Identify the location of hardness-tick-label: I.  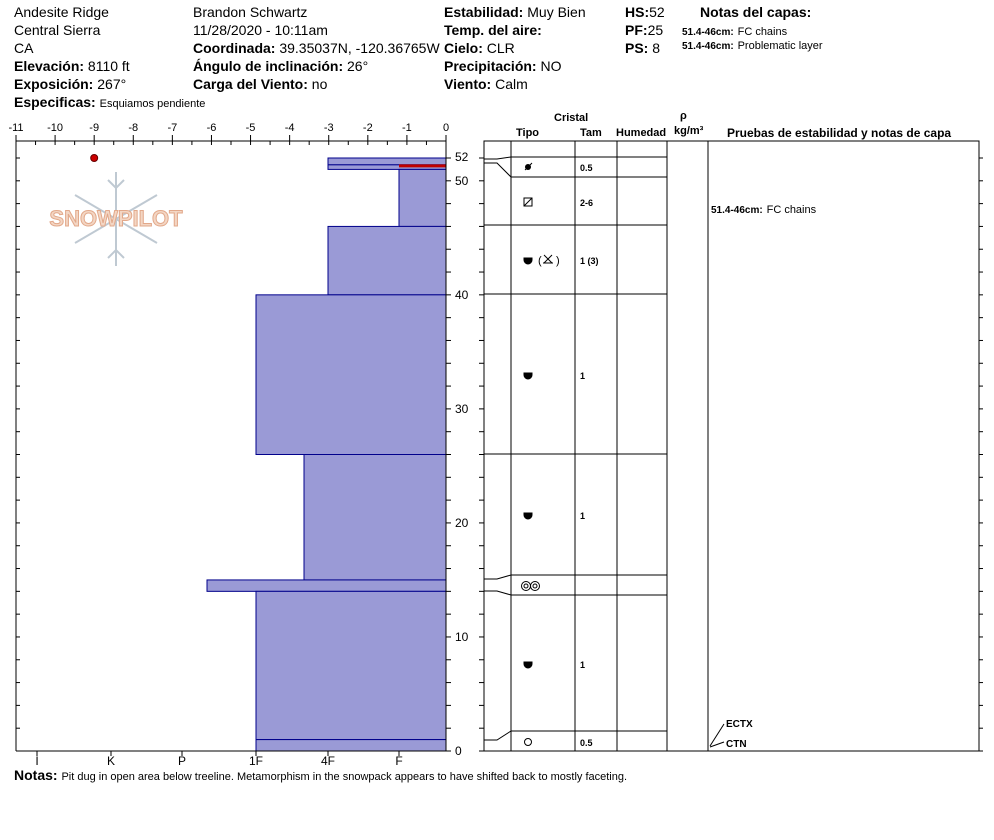
(36, 761).